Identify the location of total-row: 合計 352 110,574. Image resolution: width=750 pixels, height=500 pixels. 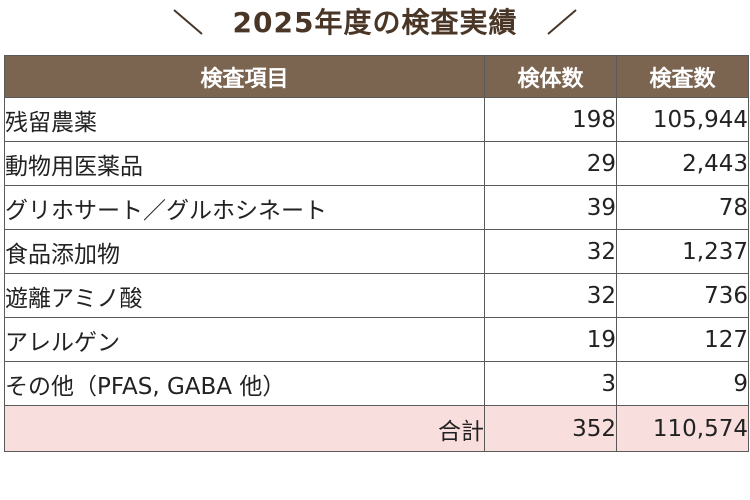
(376, 428).